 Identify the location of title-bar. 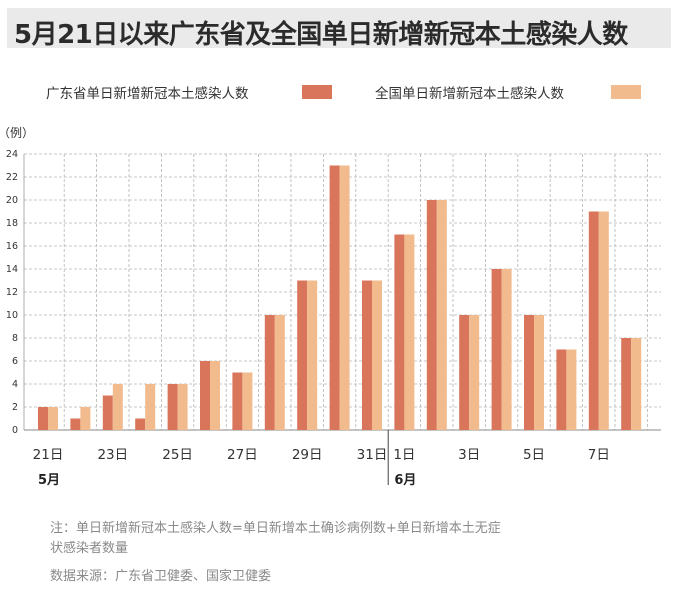
(339, 28).